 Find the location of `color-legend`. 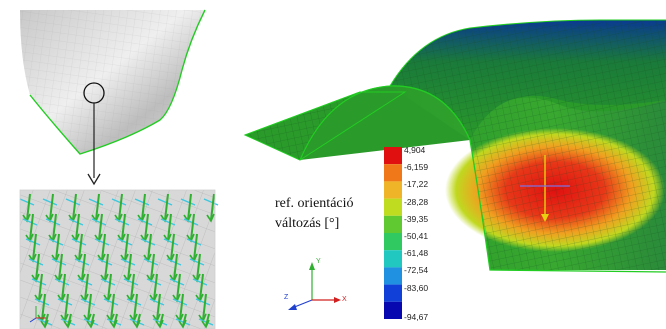

color-legend is located at coordinates (393, 233).